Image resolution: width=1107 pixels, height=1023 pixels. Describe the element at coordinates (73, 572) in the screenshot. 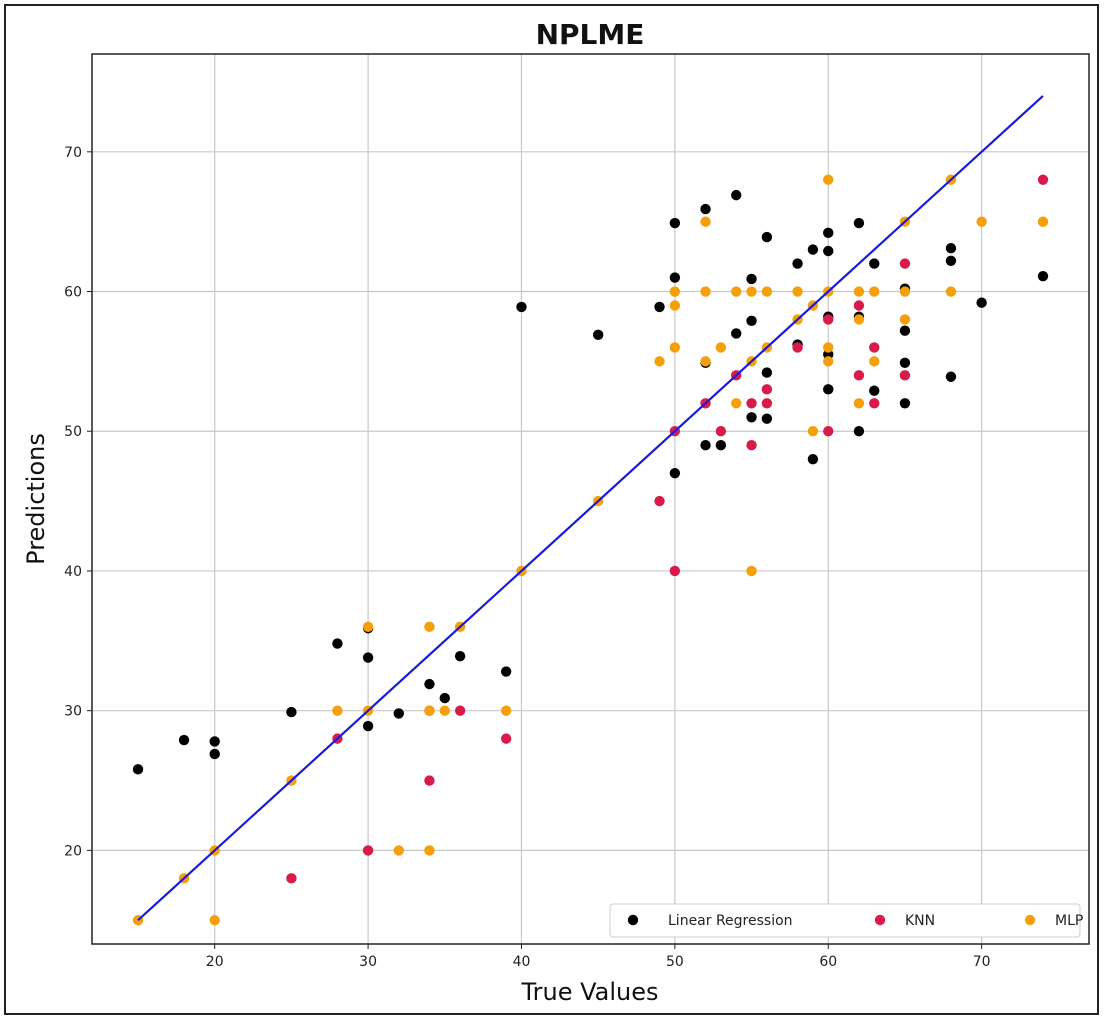

I see `y-tick-label: 40` at that location.